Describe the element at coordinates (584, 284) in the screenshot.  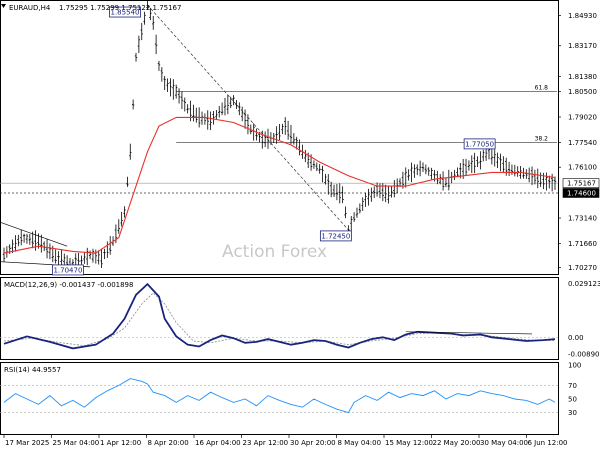
I see `macd-tick-label: 0.029123` at that location.